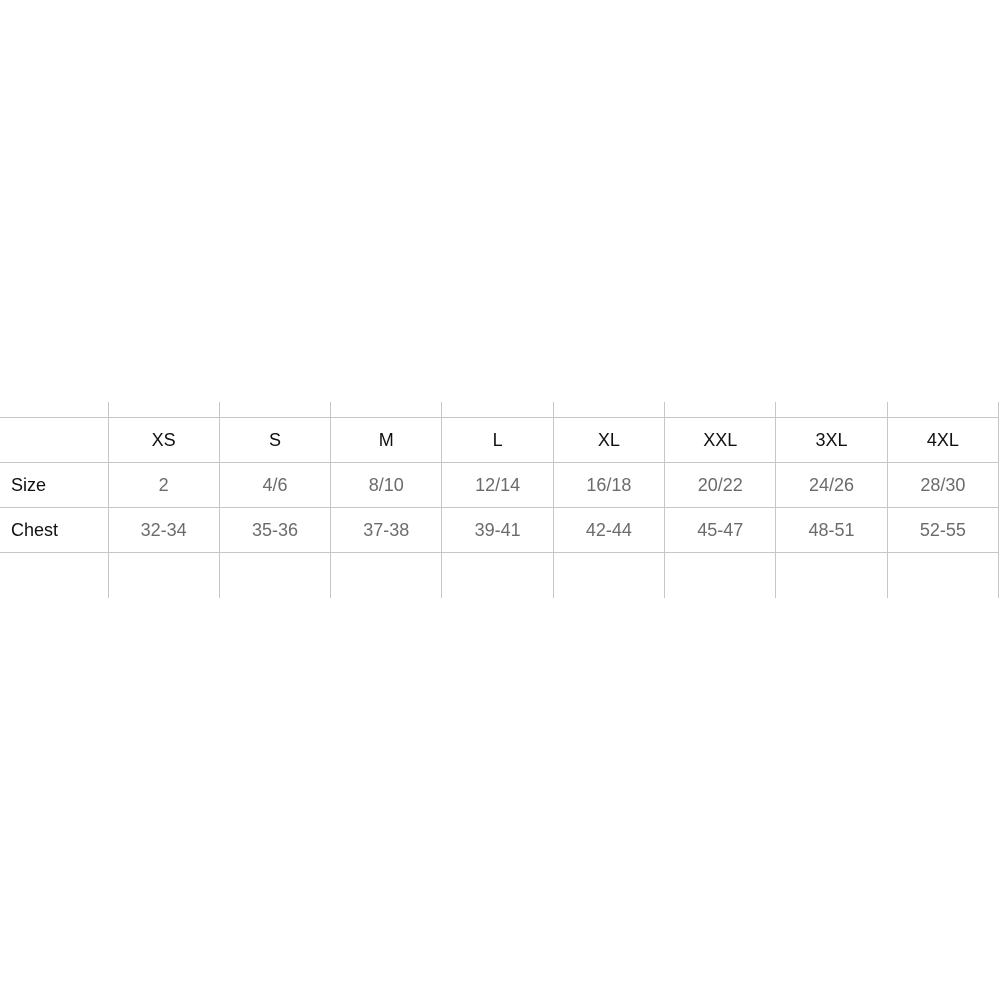 Image resolution: width=1000 pixels, height=1000 pixels. I want to click on column-header: M, so click(386, 440).